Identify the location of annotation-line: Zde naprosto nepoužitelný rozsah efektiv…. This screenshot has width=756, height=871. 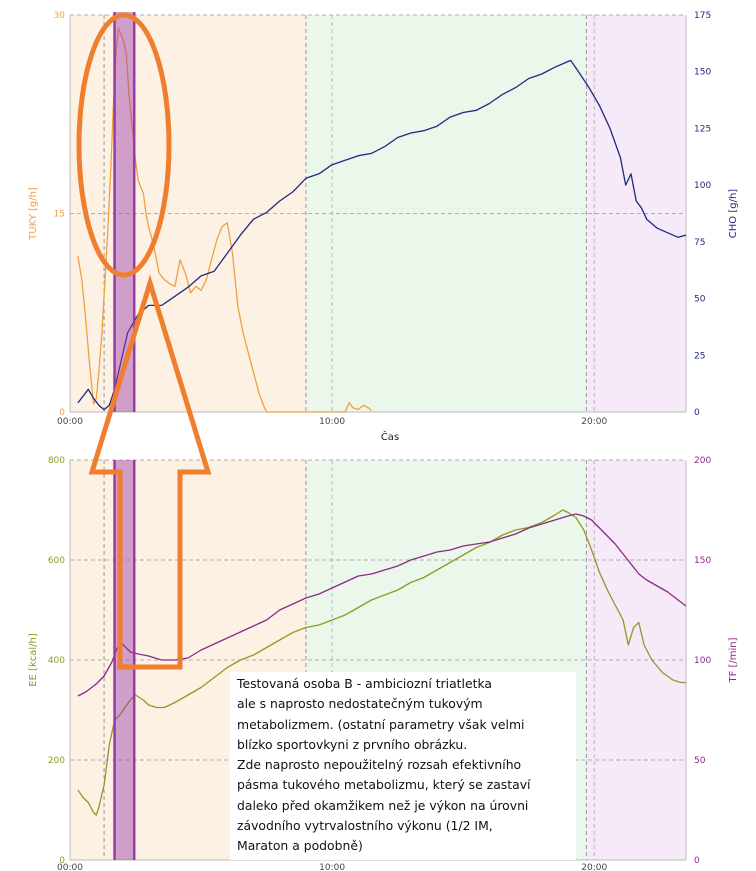
(379, 765).